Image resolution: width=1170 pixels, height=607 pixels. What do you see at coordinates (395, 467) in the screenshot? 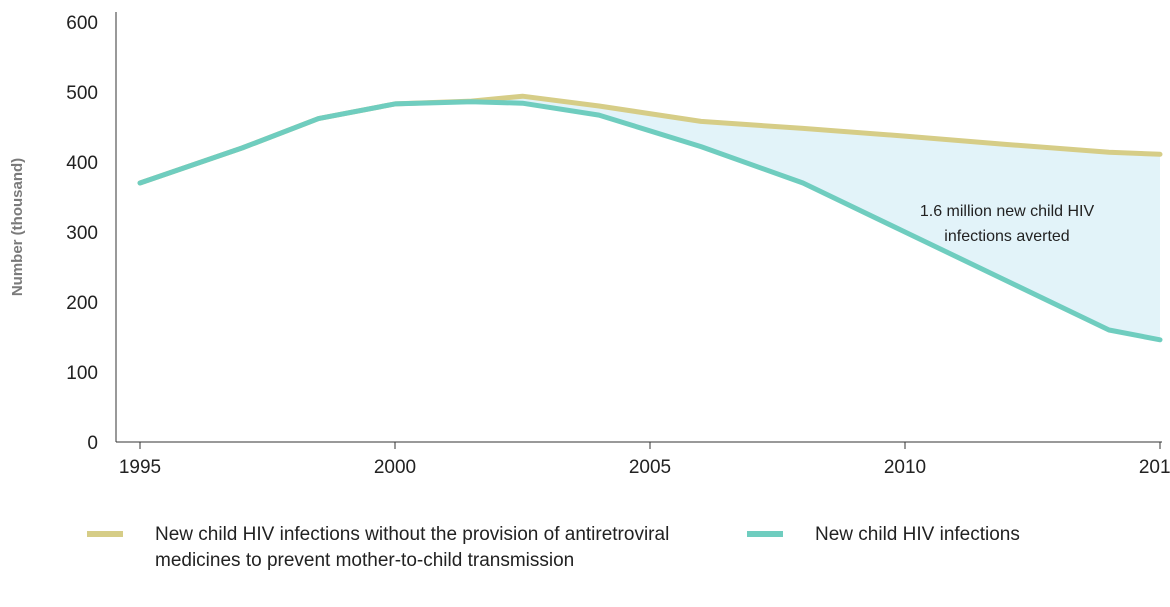
I see `x-tick-label: 2000` at bounding box center [395, 467].